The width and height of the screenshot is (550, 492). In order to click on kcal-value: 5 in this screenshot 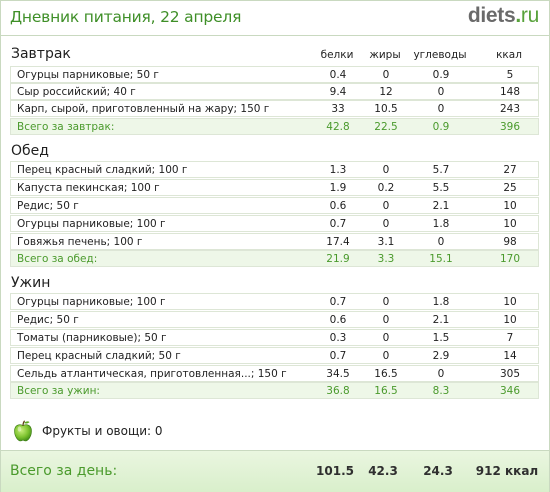, I will do `click(510, 75)`.